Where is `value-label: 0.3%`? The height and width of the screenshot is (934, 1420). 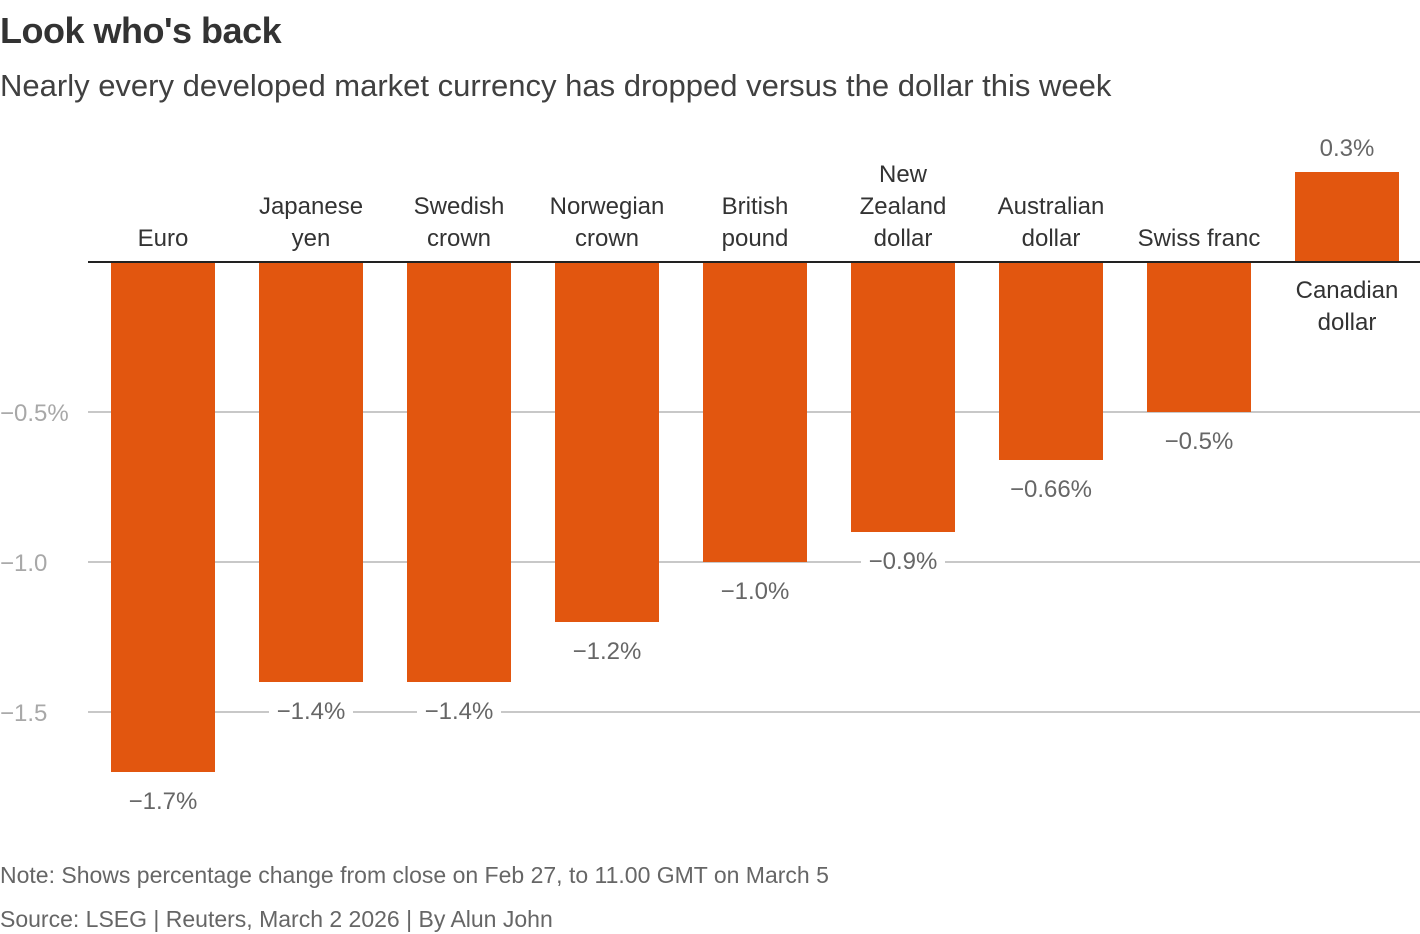
value-label: 0.3% is located at coordinates (1347, 148).